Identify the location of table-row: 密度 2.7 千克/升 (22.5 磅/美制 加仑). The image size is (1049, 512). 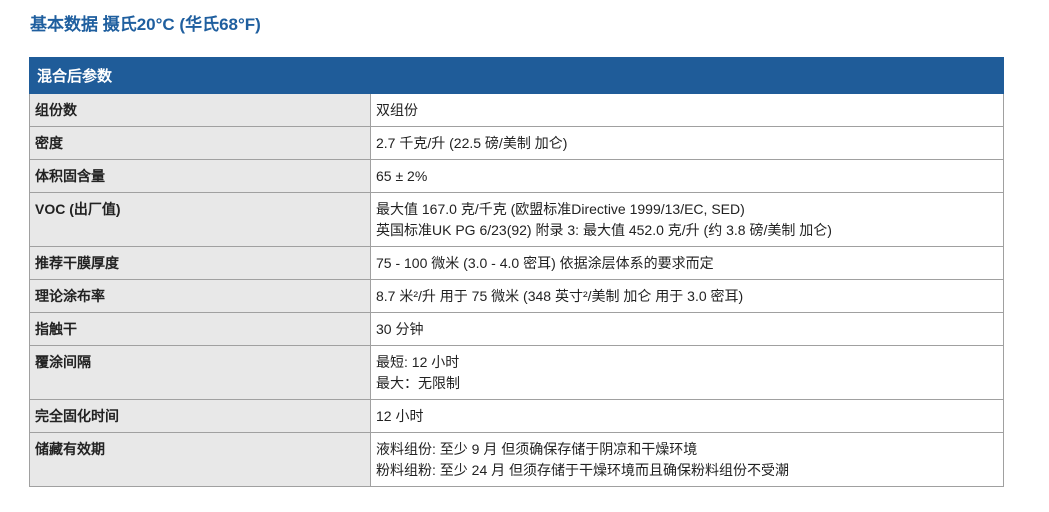
(516, 143).